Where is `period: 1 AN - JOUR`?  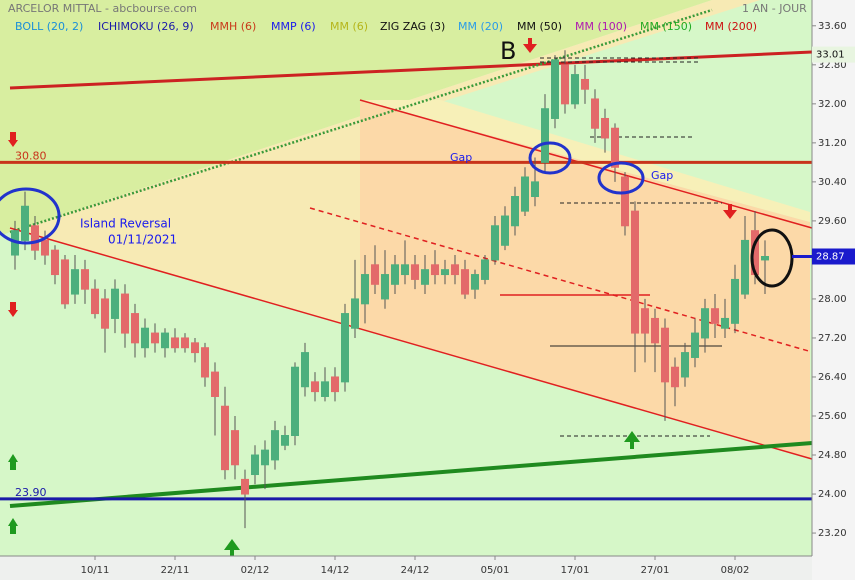
period: 1 AN - JOUR is located at coordinates (774, 8).